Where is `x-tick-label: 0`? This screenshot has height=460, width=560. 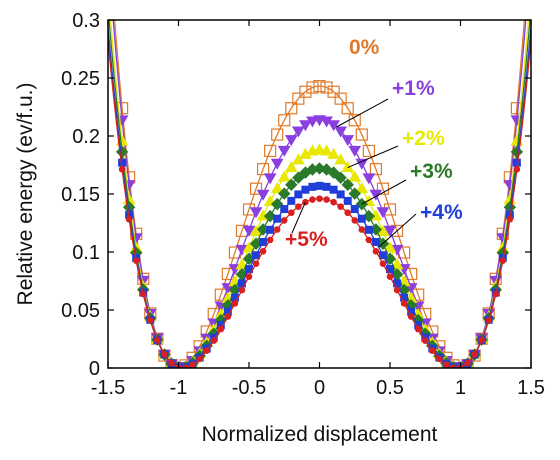 x-tick-label: 0 is located at coordinates (319, 388).